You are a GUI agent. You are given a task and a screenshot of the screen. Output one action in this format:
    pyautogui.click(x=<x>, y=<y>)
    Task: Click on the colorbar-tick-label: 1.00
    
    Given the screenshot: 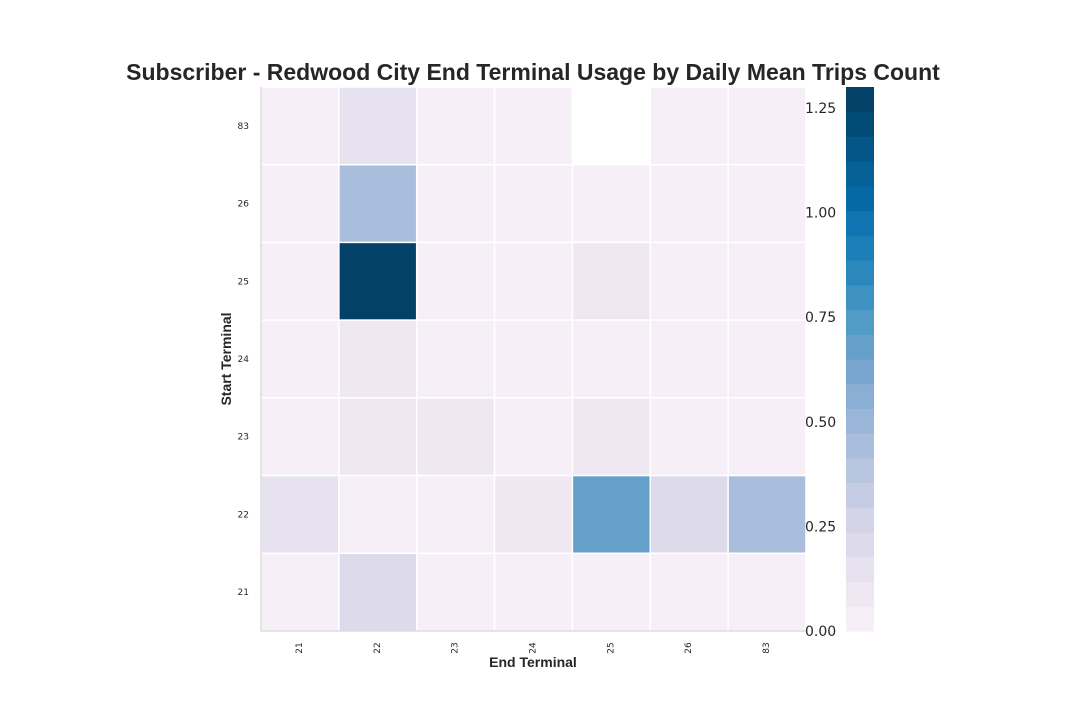 What is the action you would take?
    pyautogui.click(x=820, y=214)
    